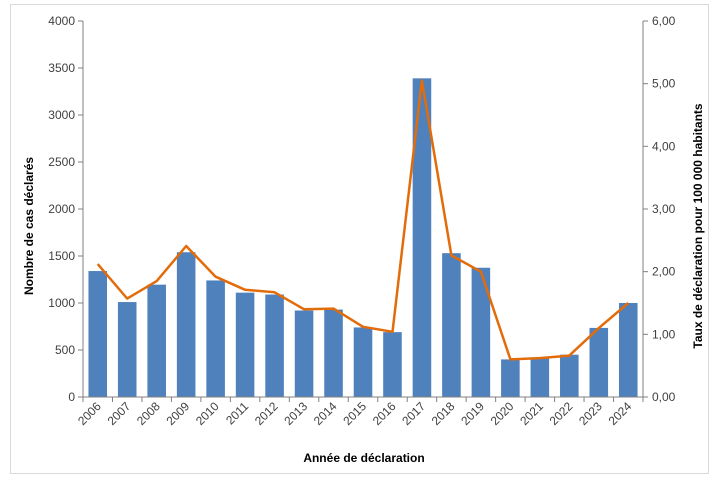 The height and width of the screenshot is (482, 719). Describe the element at coordinates (590, 413) in the screenshot. I see `x-tick-label: 2023` at that location.